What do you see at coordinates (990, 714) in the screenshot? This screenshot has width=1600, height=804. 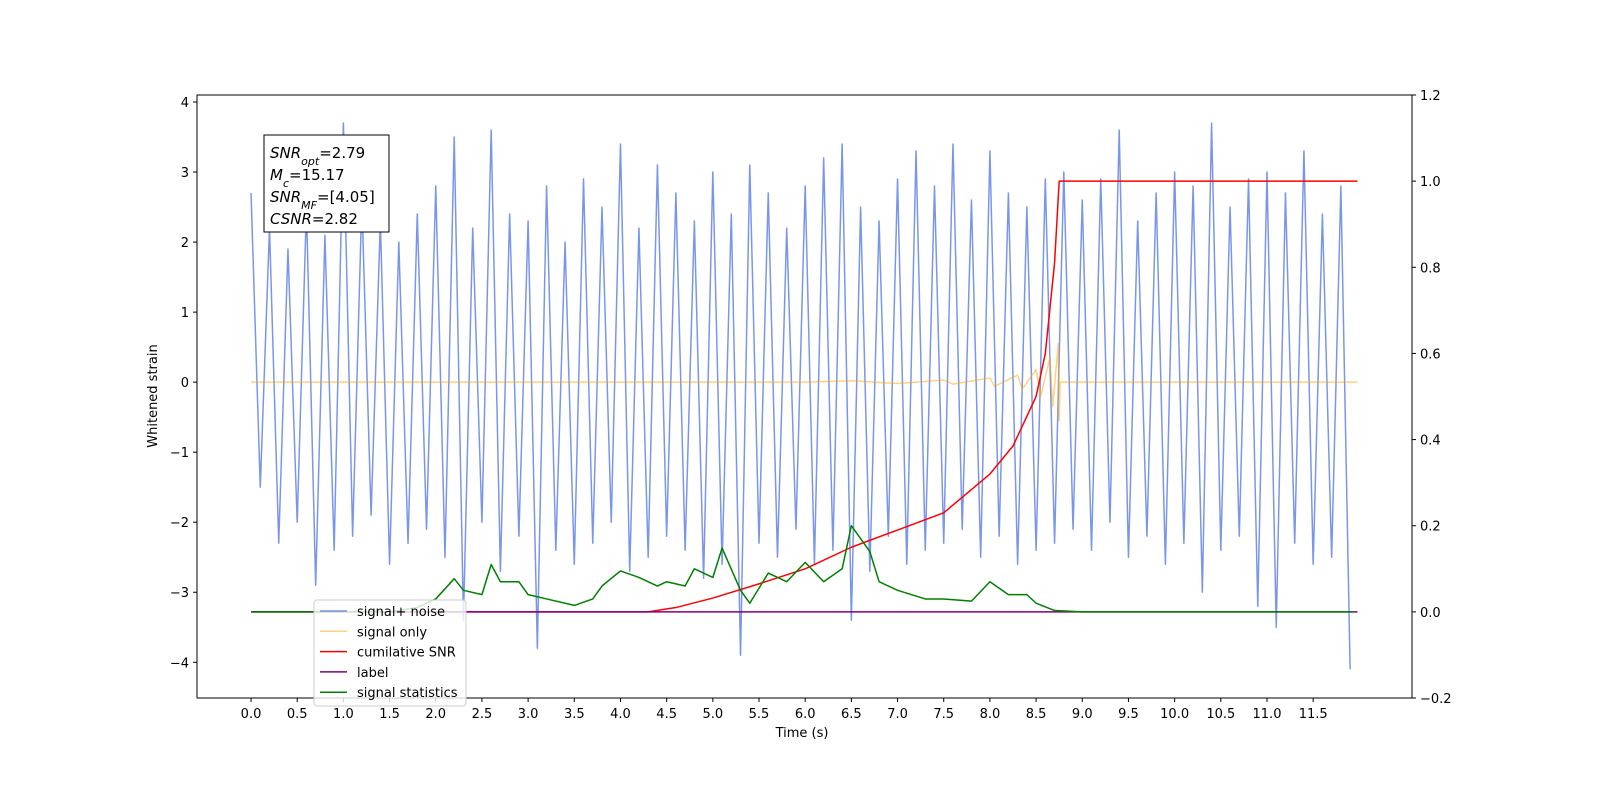 I see `x-tick-label: 8.0` at bounding box center [990, 714].